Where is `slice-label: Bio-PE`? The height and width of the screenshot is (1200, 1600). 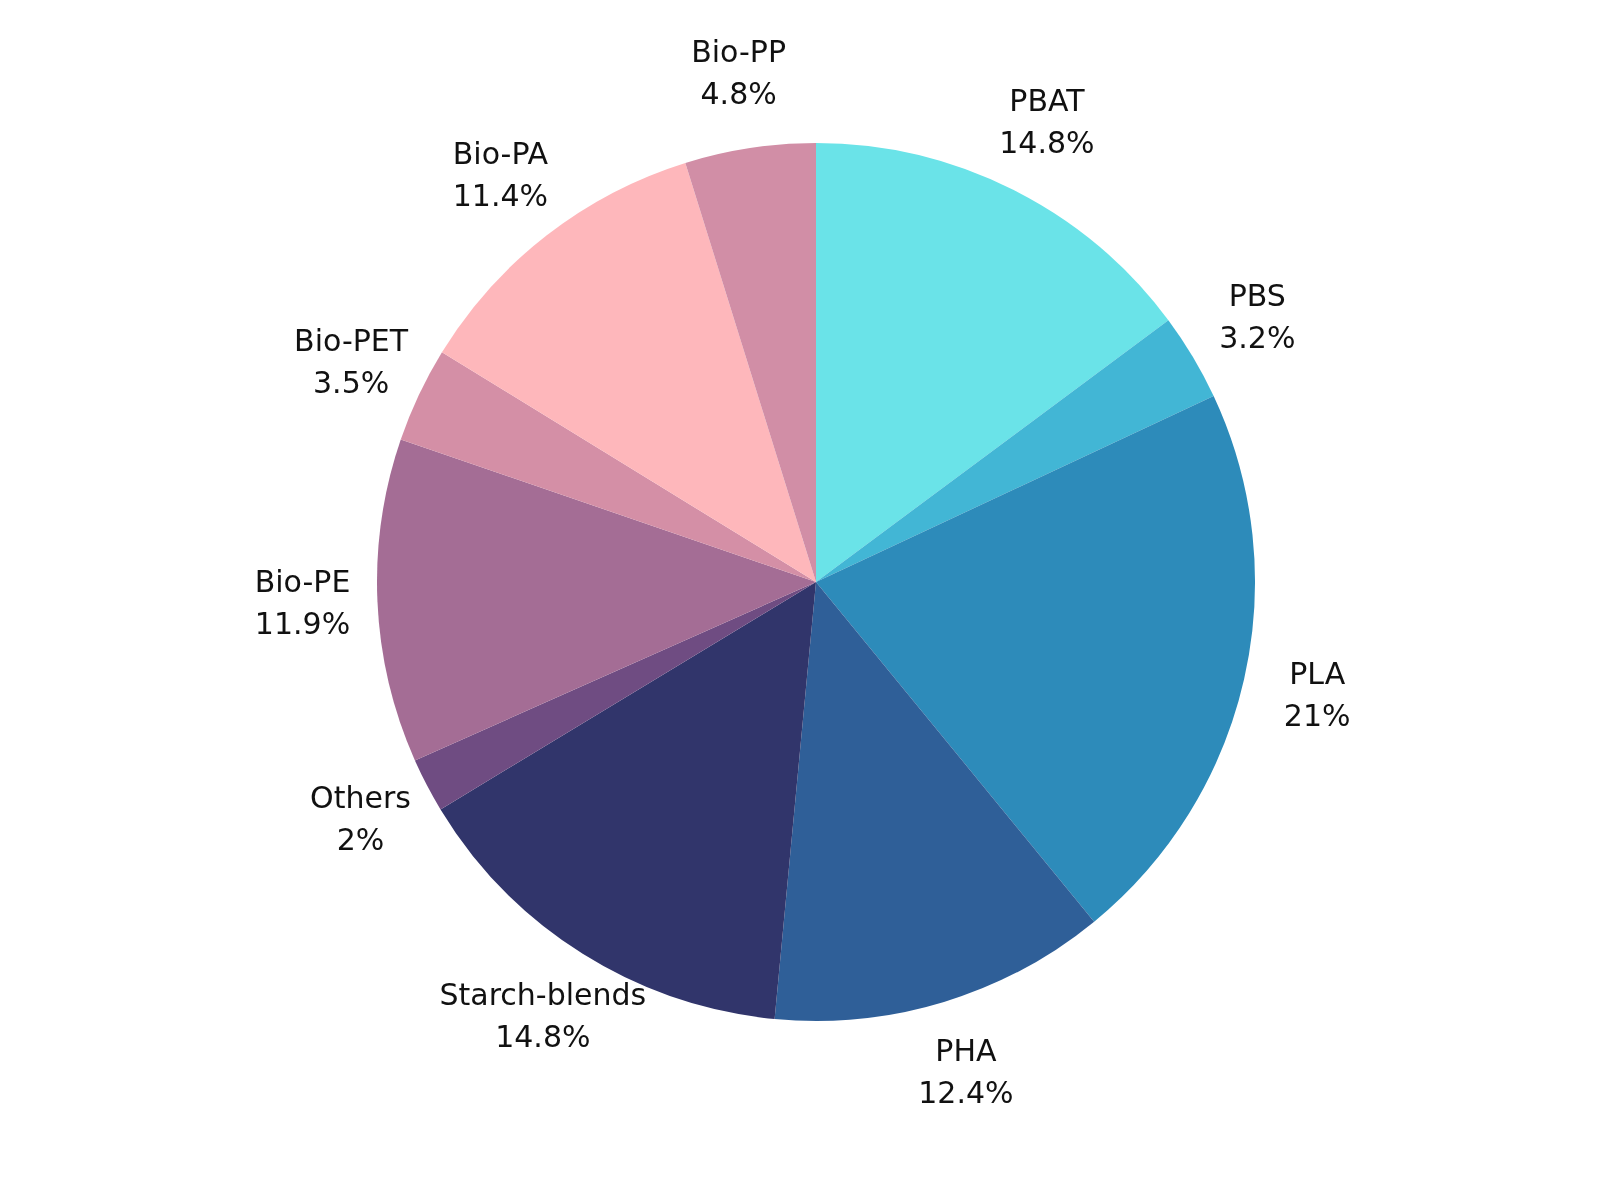
slice-label: Bio-PE is located at coordinates (302, 582).